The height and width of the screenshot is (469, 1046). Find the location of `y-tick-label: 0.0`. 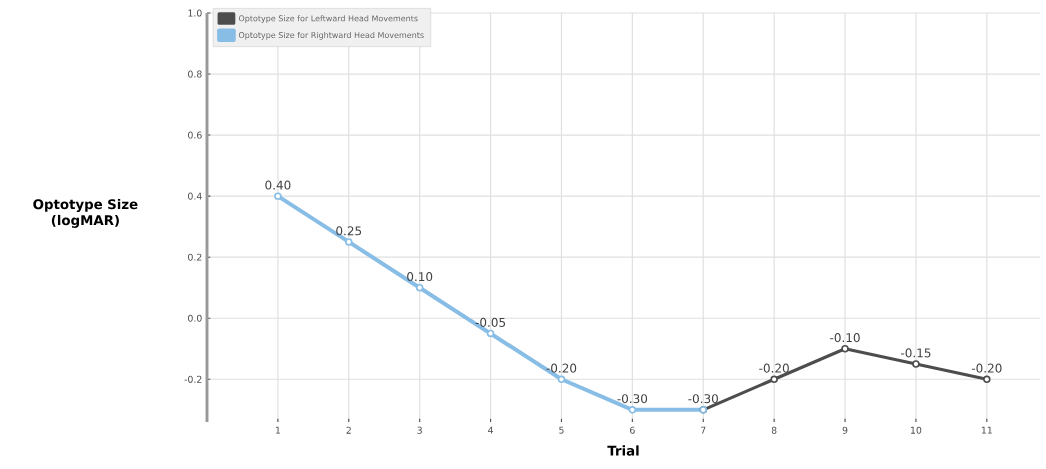

y-tick-label: 0.0 is located at coordinates (195, 318).